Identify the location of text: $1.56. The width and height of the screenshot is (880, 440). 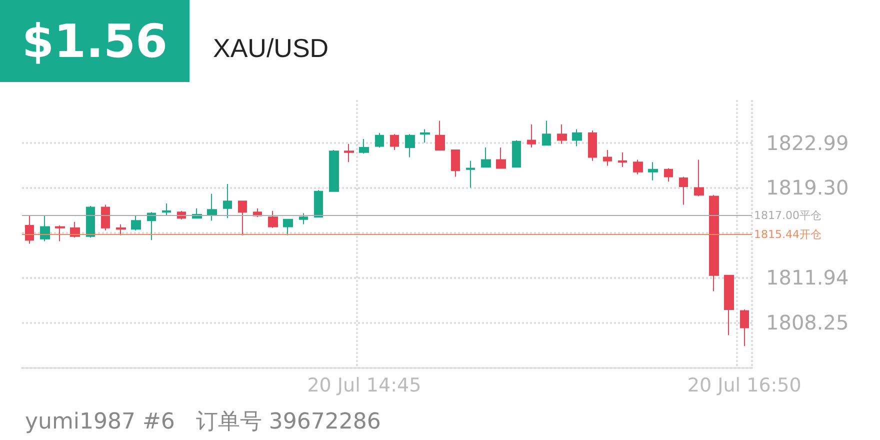
(95, 41).